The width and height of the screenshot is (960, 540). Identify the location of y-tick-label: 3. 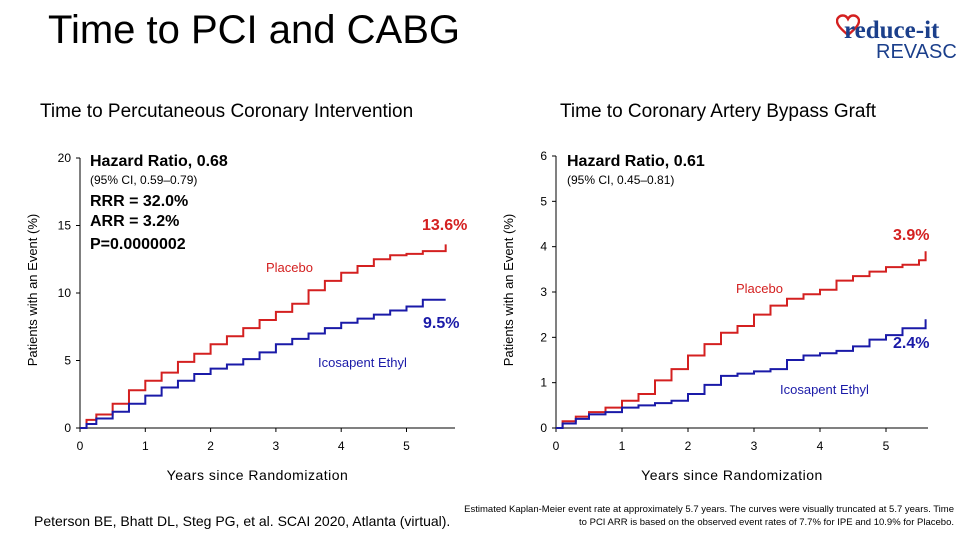
(543, 292).